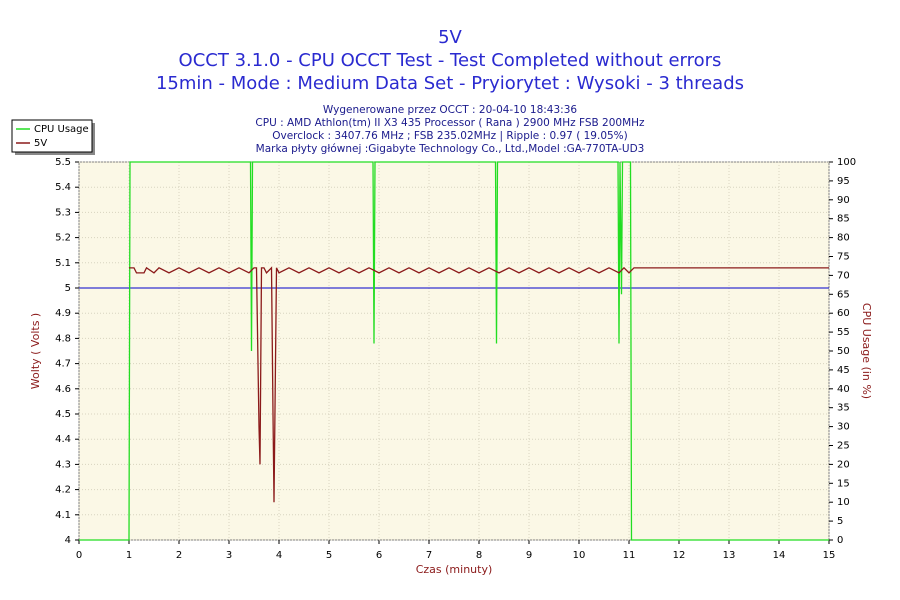 The height and width of the screenshot is (600, 900). What do you see at coordinates (63, 187) in the screenshot?
I see `y-tick-label: 5.4` at bounding box center [63, 187].